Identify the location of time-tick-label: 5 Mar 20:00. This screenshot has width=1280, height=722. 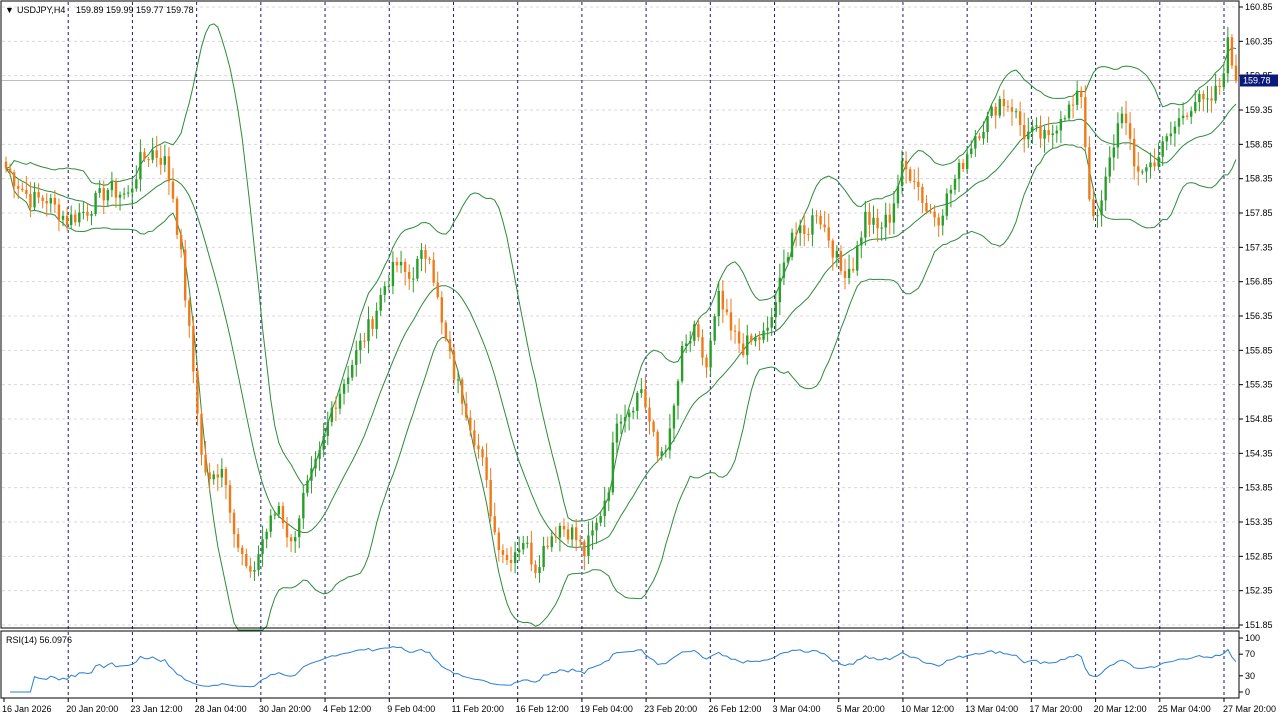
(861, 709).